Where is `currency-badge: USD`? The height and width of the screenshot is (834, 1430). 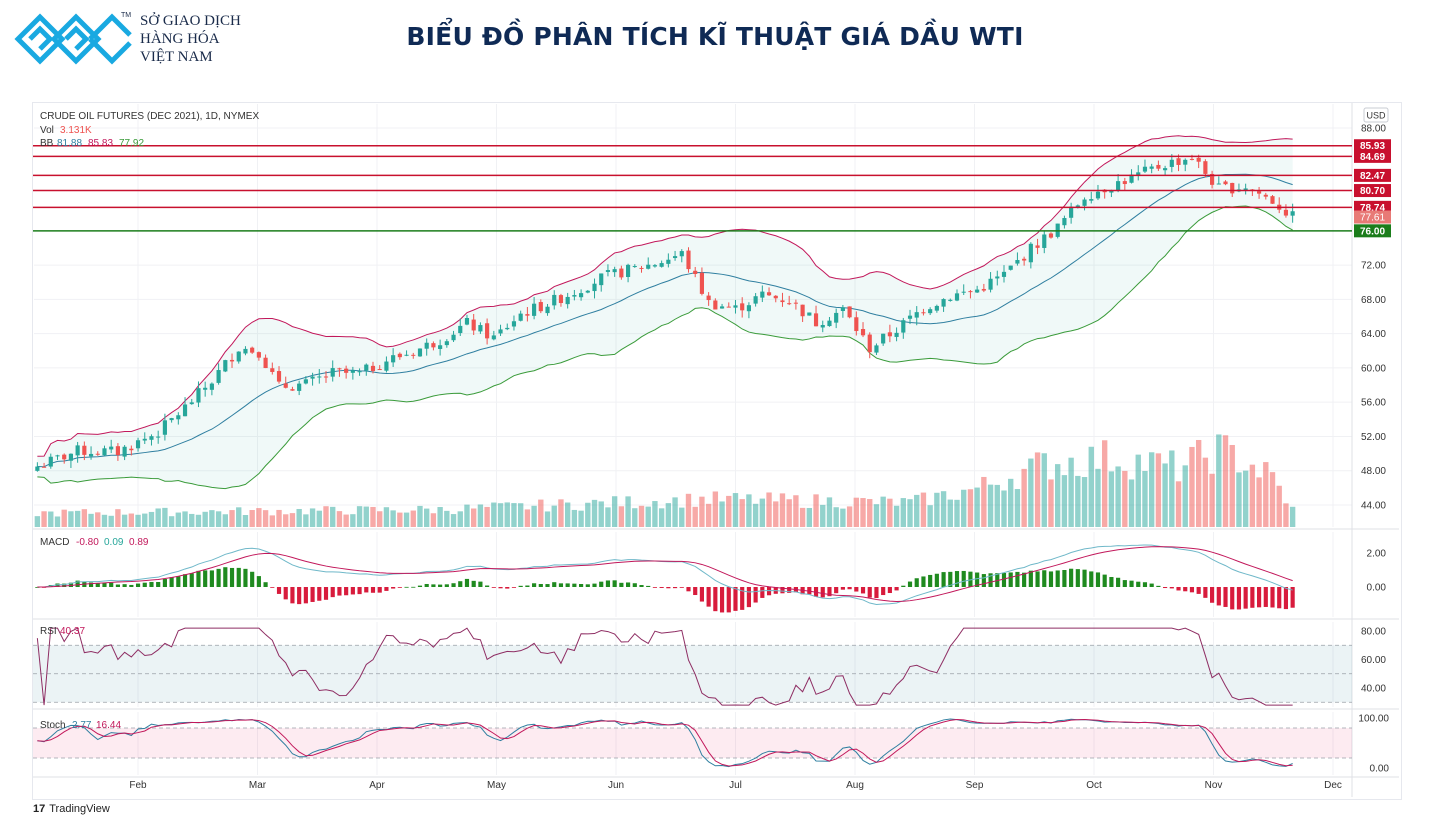
currency-badge: USD is located at coordinates (1376, 115).